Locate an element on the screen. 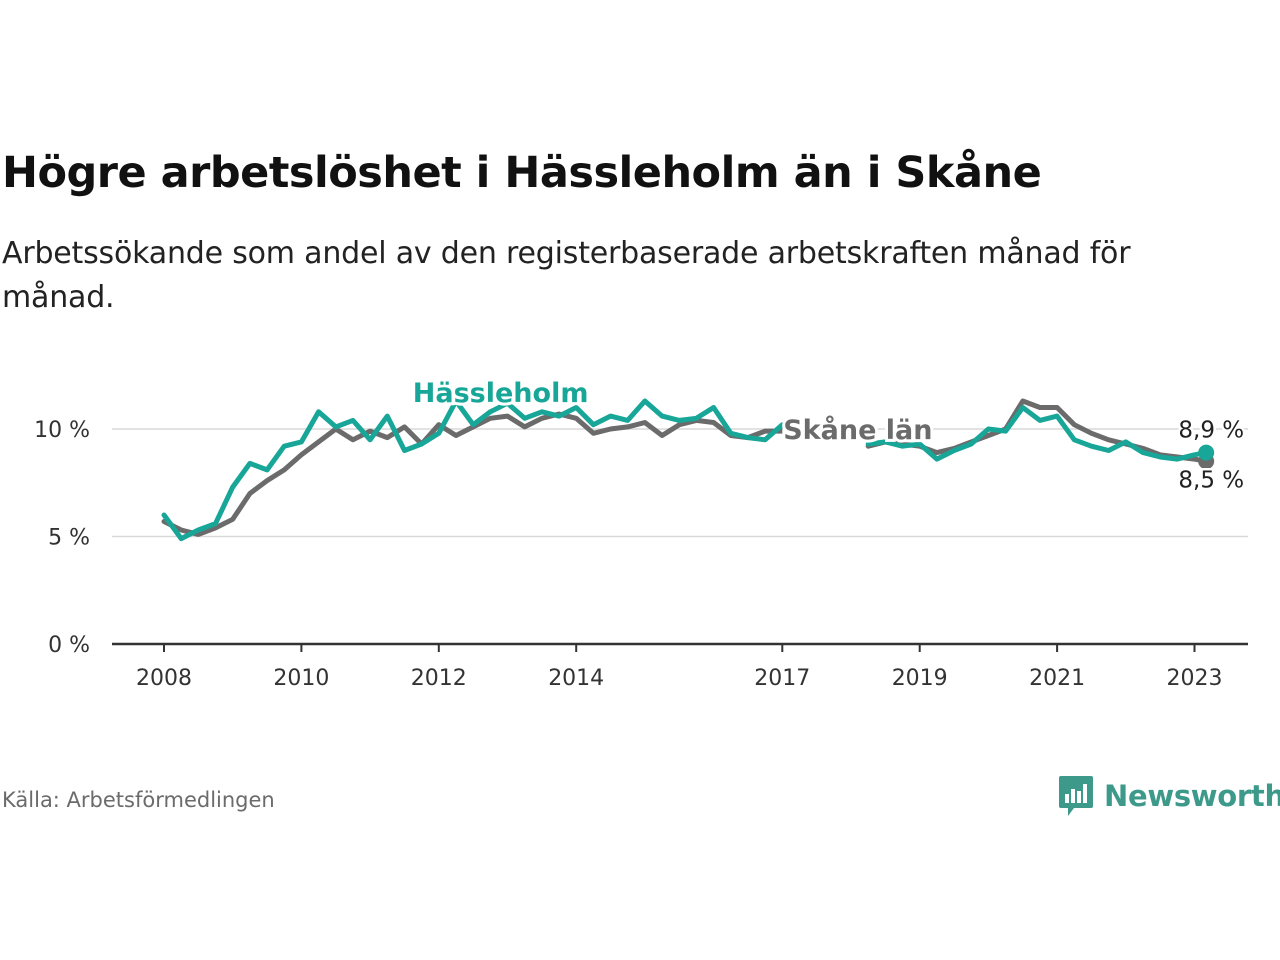 This screenshot has height=960, width=1280. x-tick-label: 2014 is located at coordinates (576, 678).